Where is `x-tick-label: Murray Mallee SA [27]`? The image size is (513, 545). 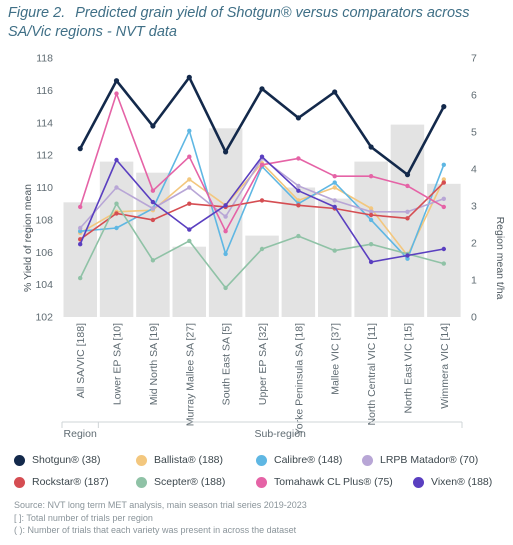
x-tick-label: Murray Mallee SA [27] is located at coordinates (190, 374).